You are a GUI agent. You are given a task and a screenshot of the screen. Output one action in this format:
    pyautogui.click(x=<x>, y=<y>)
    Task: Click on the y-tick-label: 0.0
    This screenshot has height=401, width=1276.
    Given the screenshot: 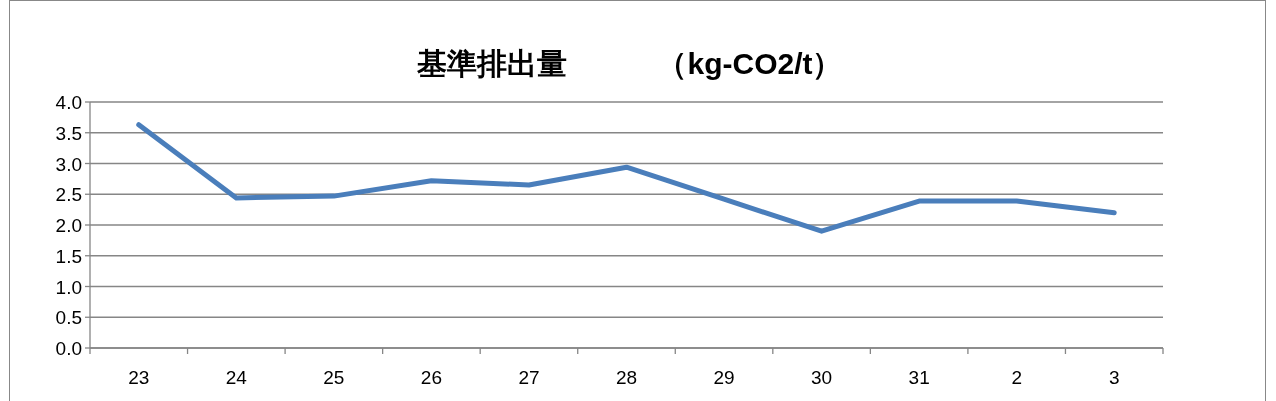 What is the action you would take?
    pyautogui.click(x=68, y=348)
    